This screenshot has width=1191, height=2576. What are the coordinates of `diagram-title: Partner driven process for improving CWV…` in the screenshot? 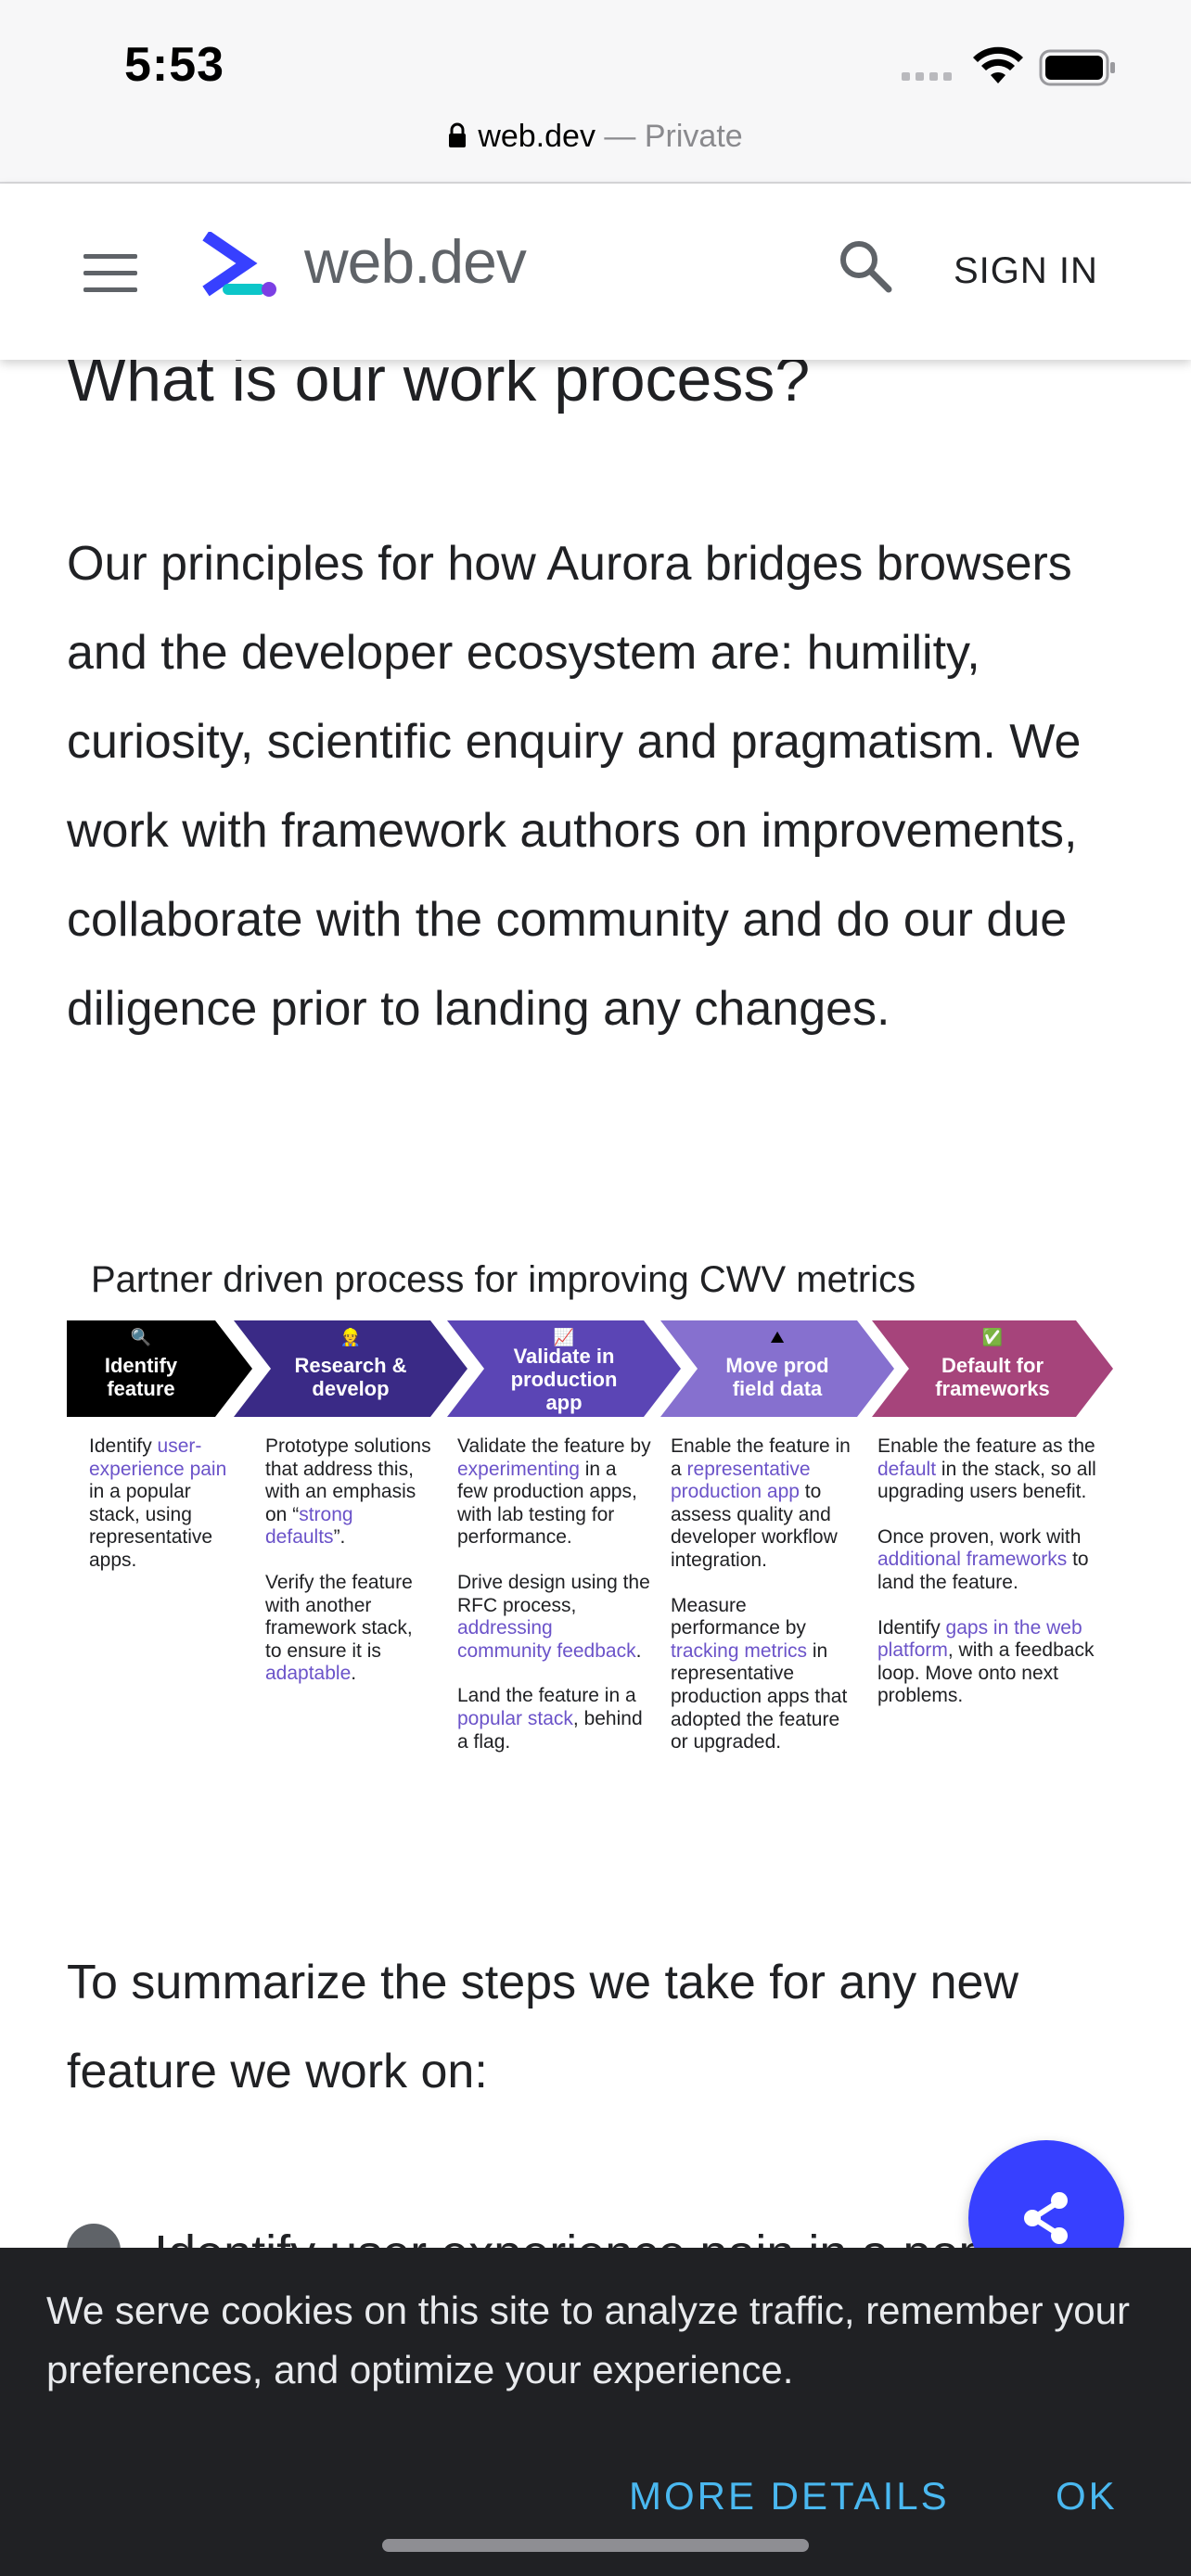 It's located at (503, 1279).